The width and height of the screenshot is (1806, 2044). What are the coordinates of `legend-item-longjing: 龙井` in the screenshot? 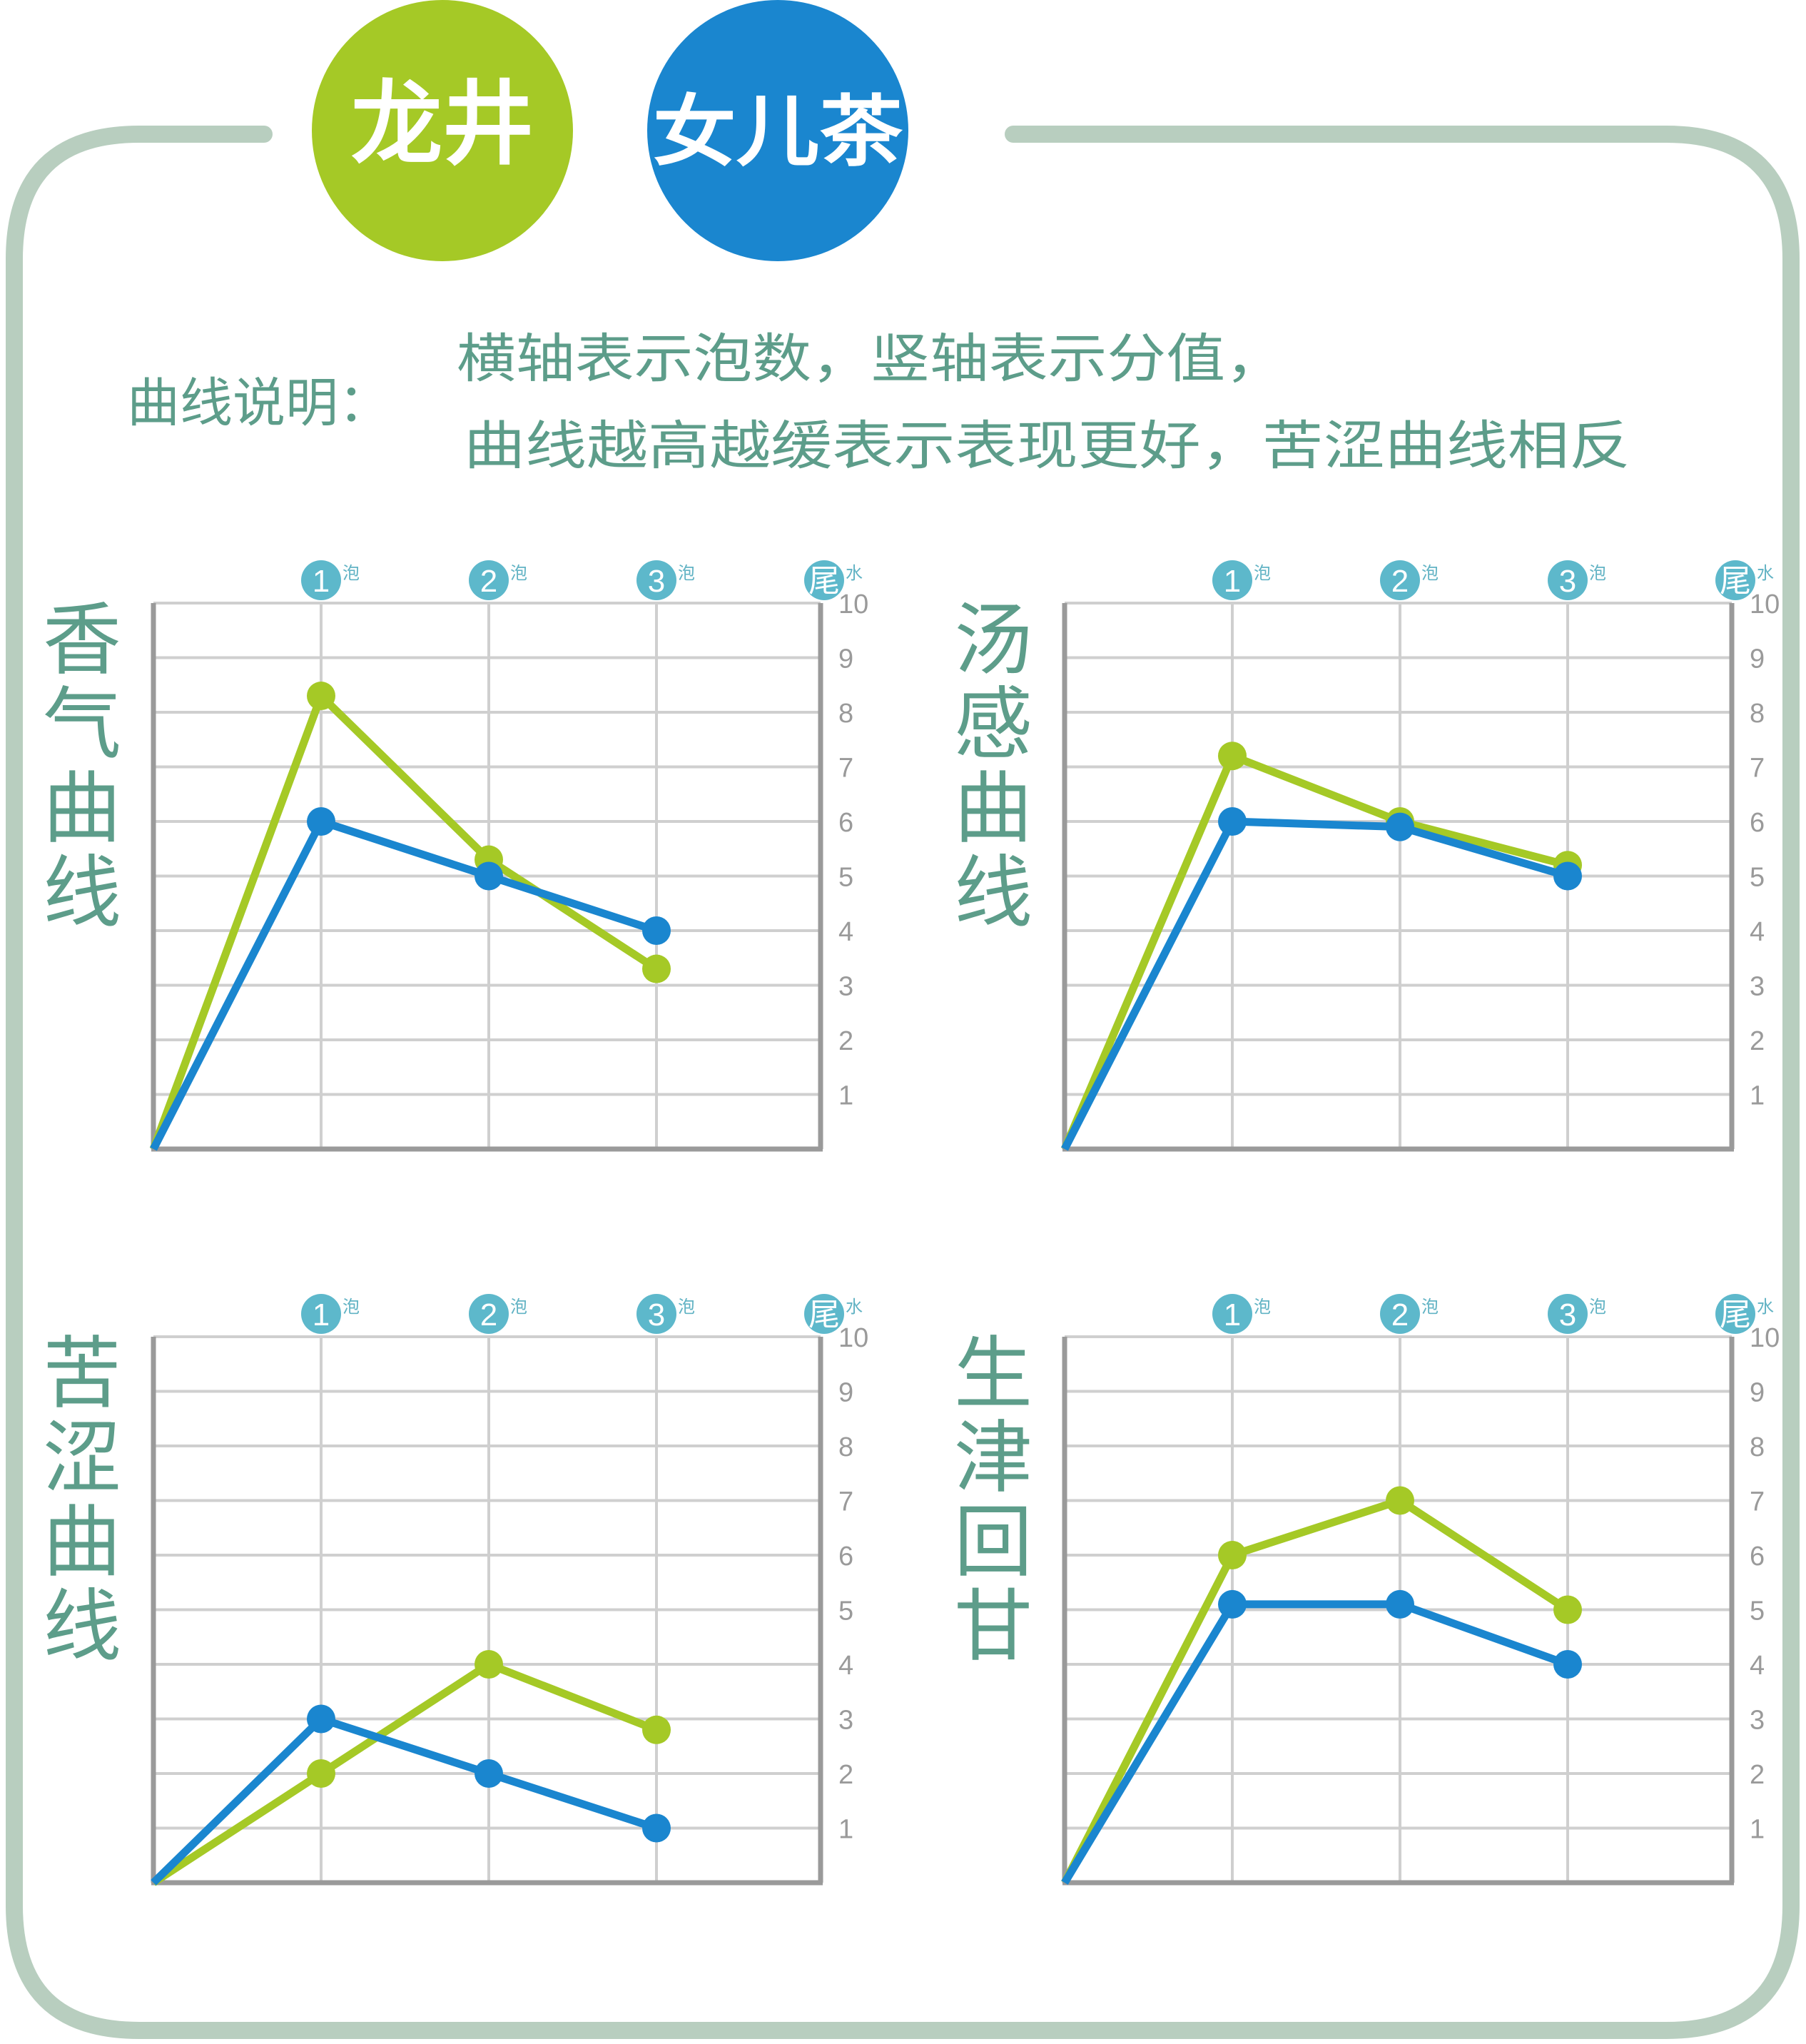 It's located at (442, 130).